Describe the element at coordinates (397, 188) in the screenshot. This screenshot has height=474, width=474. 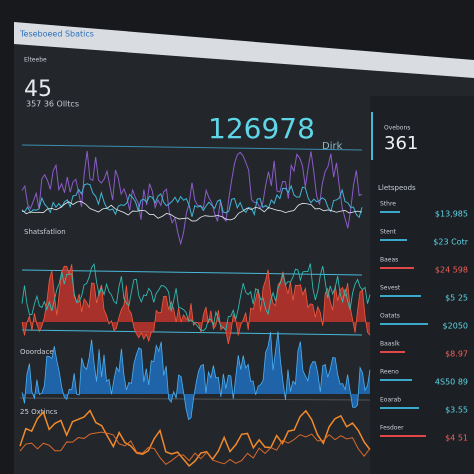
I see `sidebar-title: Lletspeods` at that location.